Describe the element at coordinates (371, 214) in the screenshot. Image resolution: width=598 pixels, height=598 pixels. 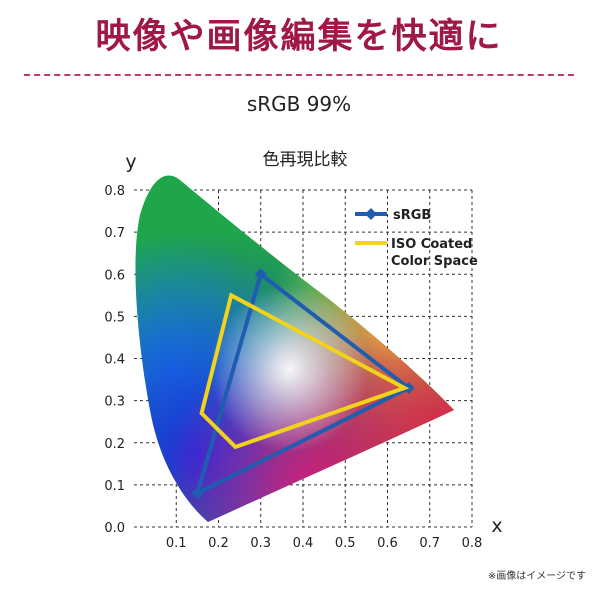
I see `legend-marker-srgb` at that location.